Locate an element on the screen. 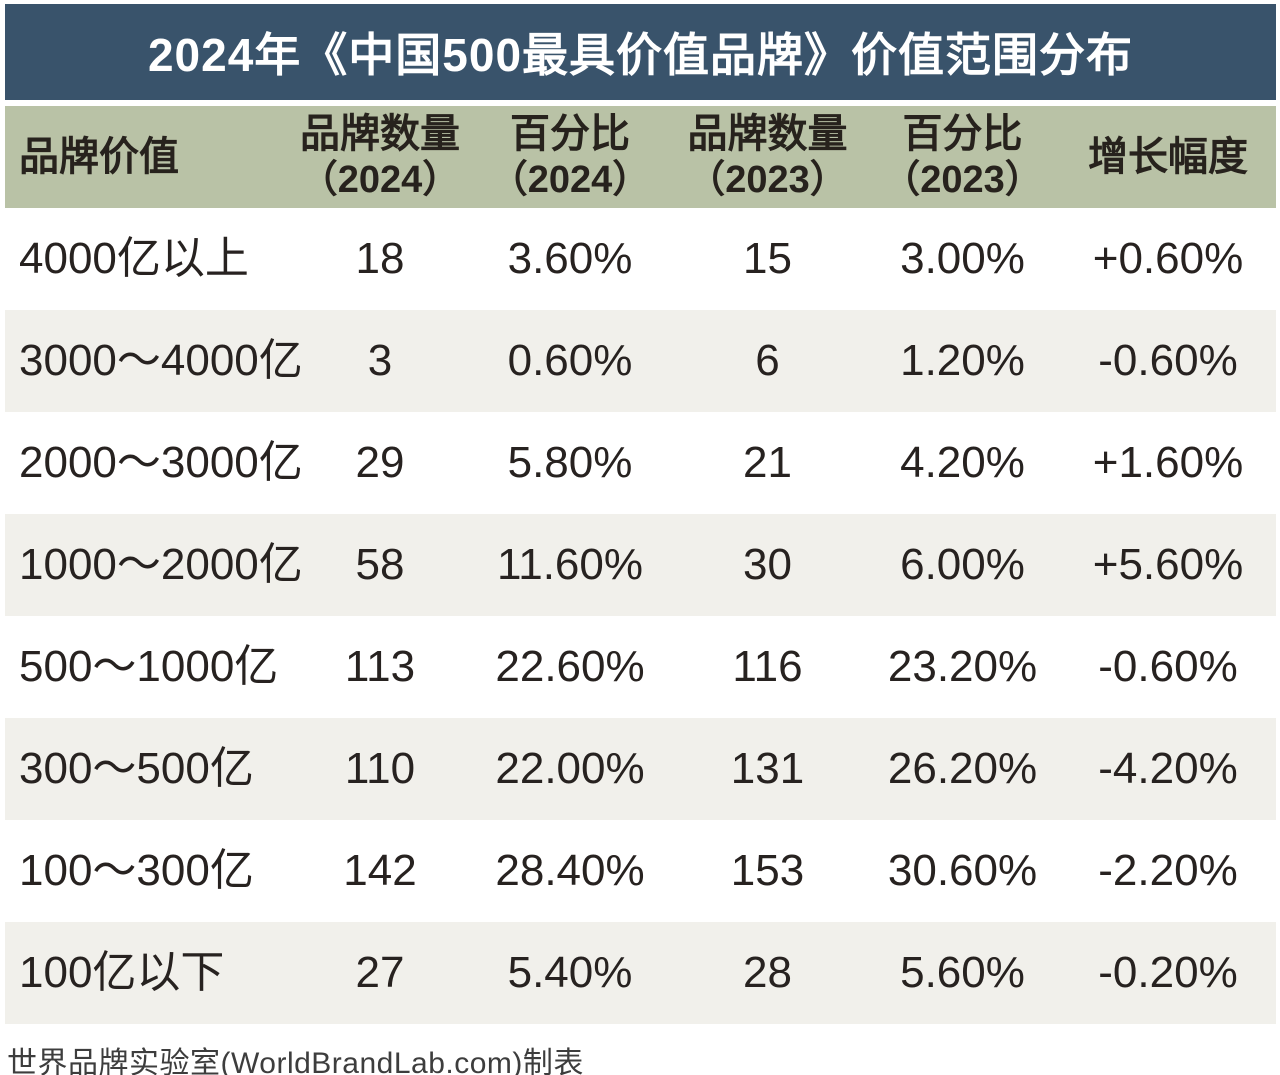 This screenshot has width=1280, height=1075. title-bar: 2024年《中国500最具价值品牌》价值范围分布 is located at coordinates (640, 52).